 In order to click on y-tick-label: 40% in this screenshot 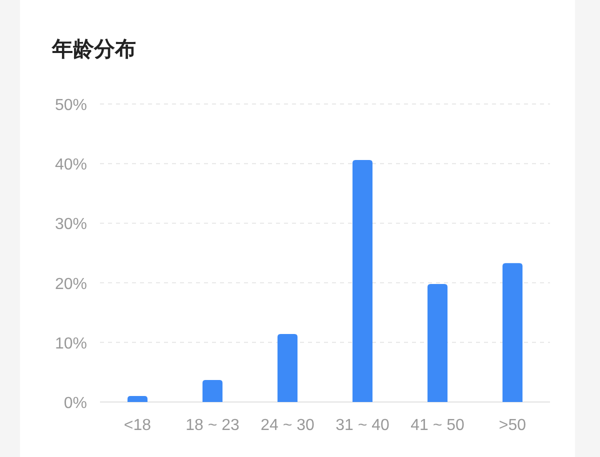, I will do `click(70, 165)`.